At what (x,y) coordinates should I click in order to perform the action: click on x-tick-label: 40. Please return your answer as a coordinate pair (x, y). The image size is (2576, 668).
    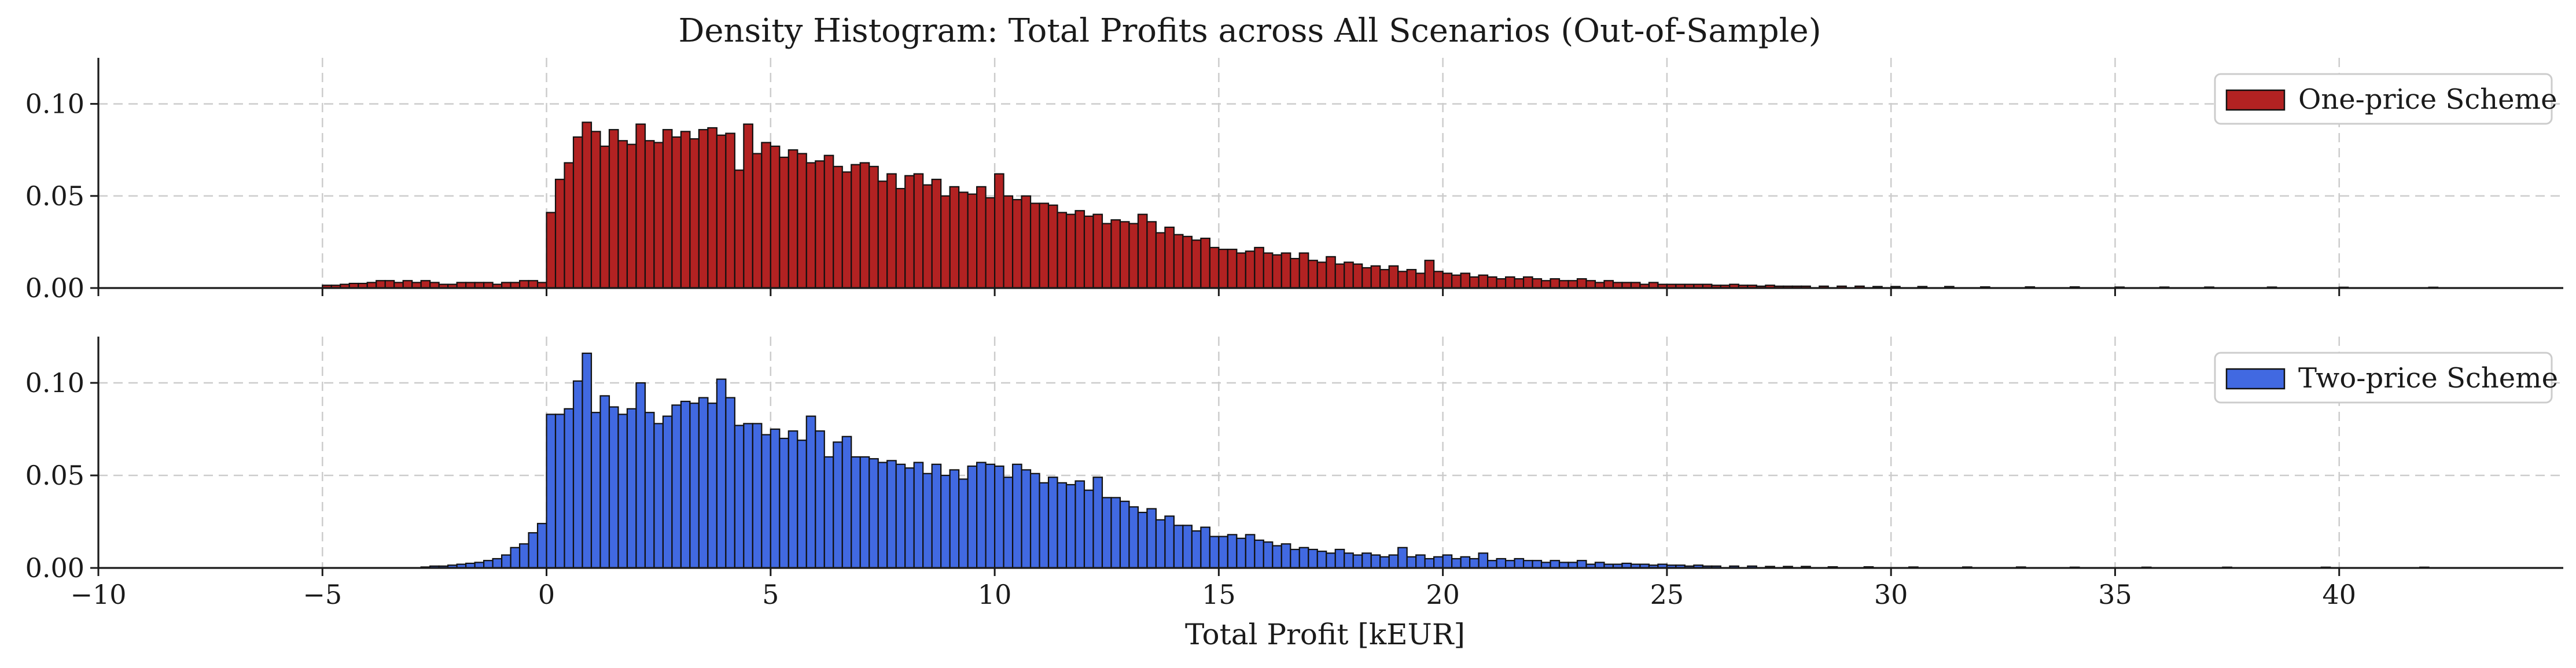
    Looking at the image, I should click on (2339, 595).